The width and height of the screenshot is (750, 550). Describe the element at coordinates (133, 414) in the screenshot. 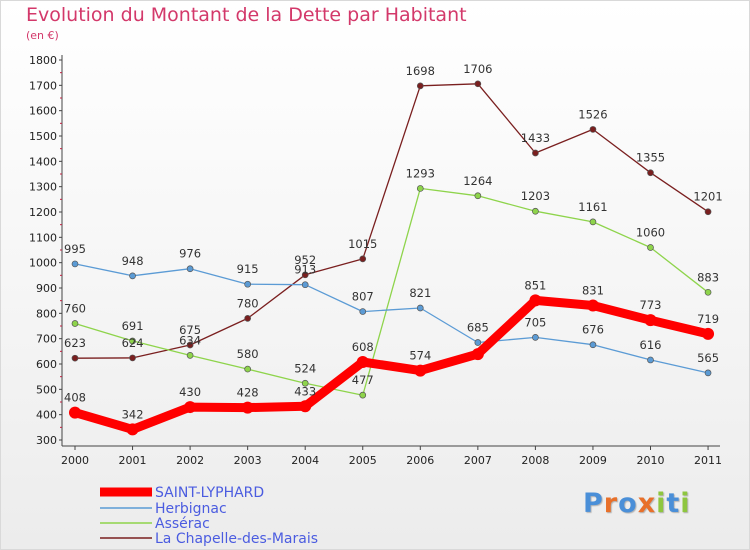

I see `data-label: 342` at that location.